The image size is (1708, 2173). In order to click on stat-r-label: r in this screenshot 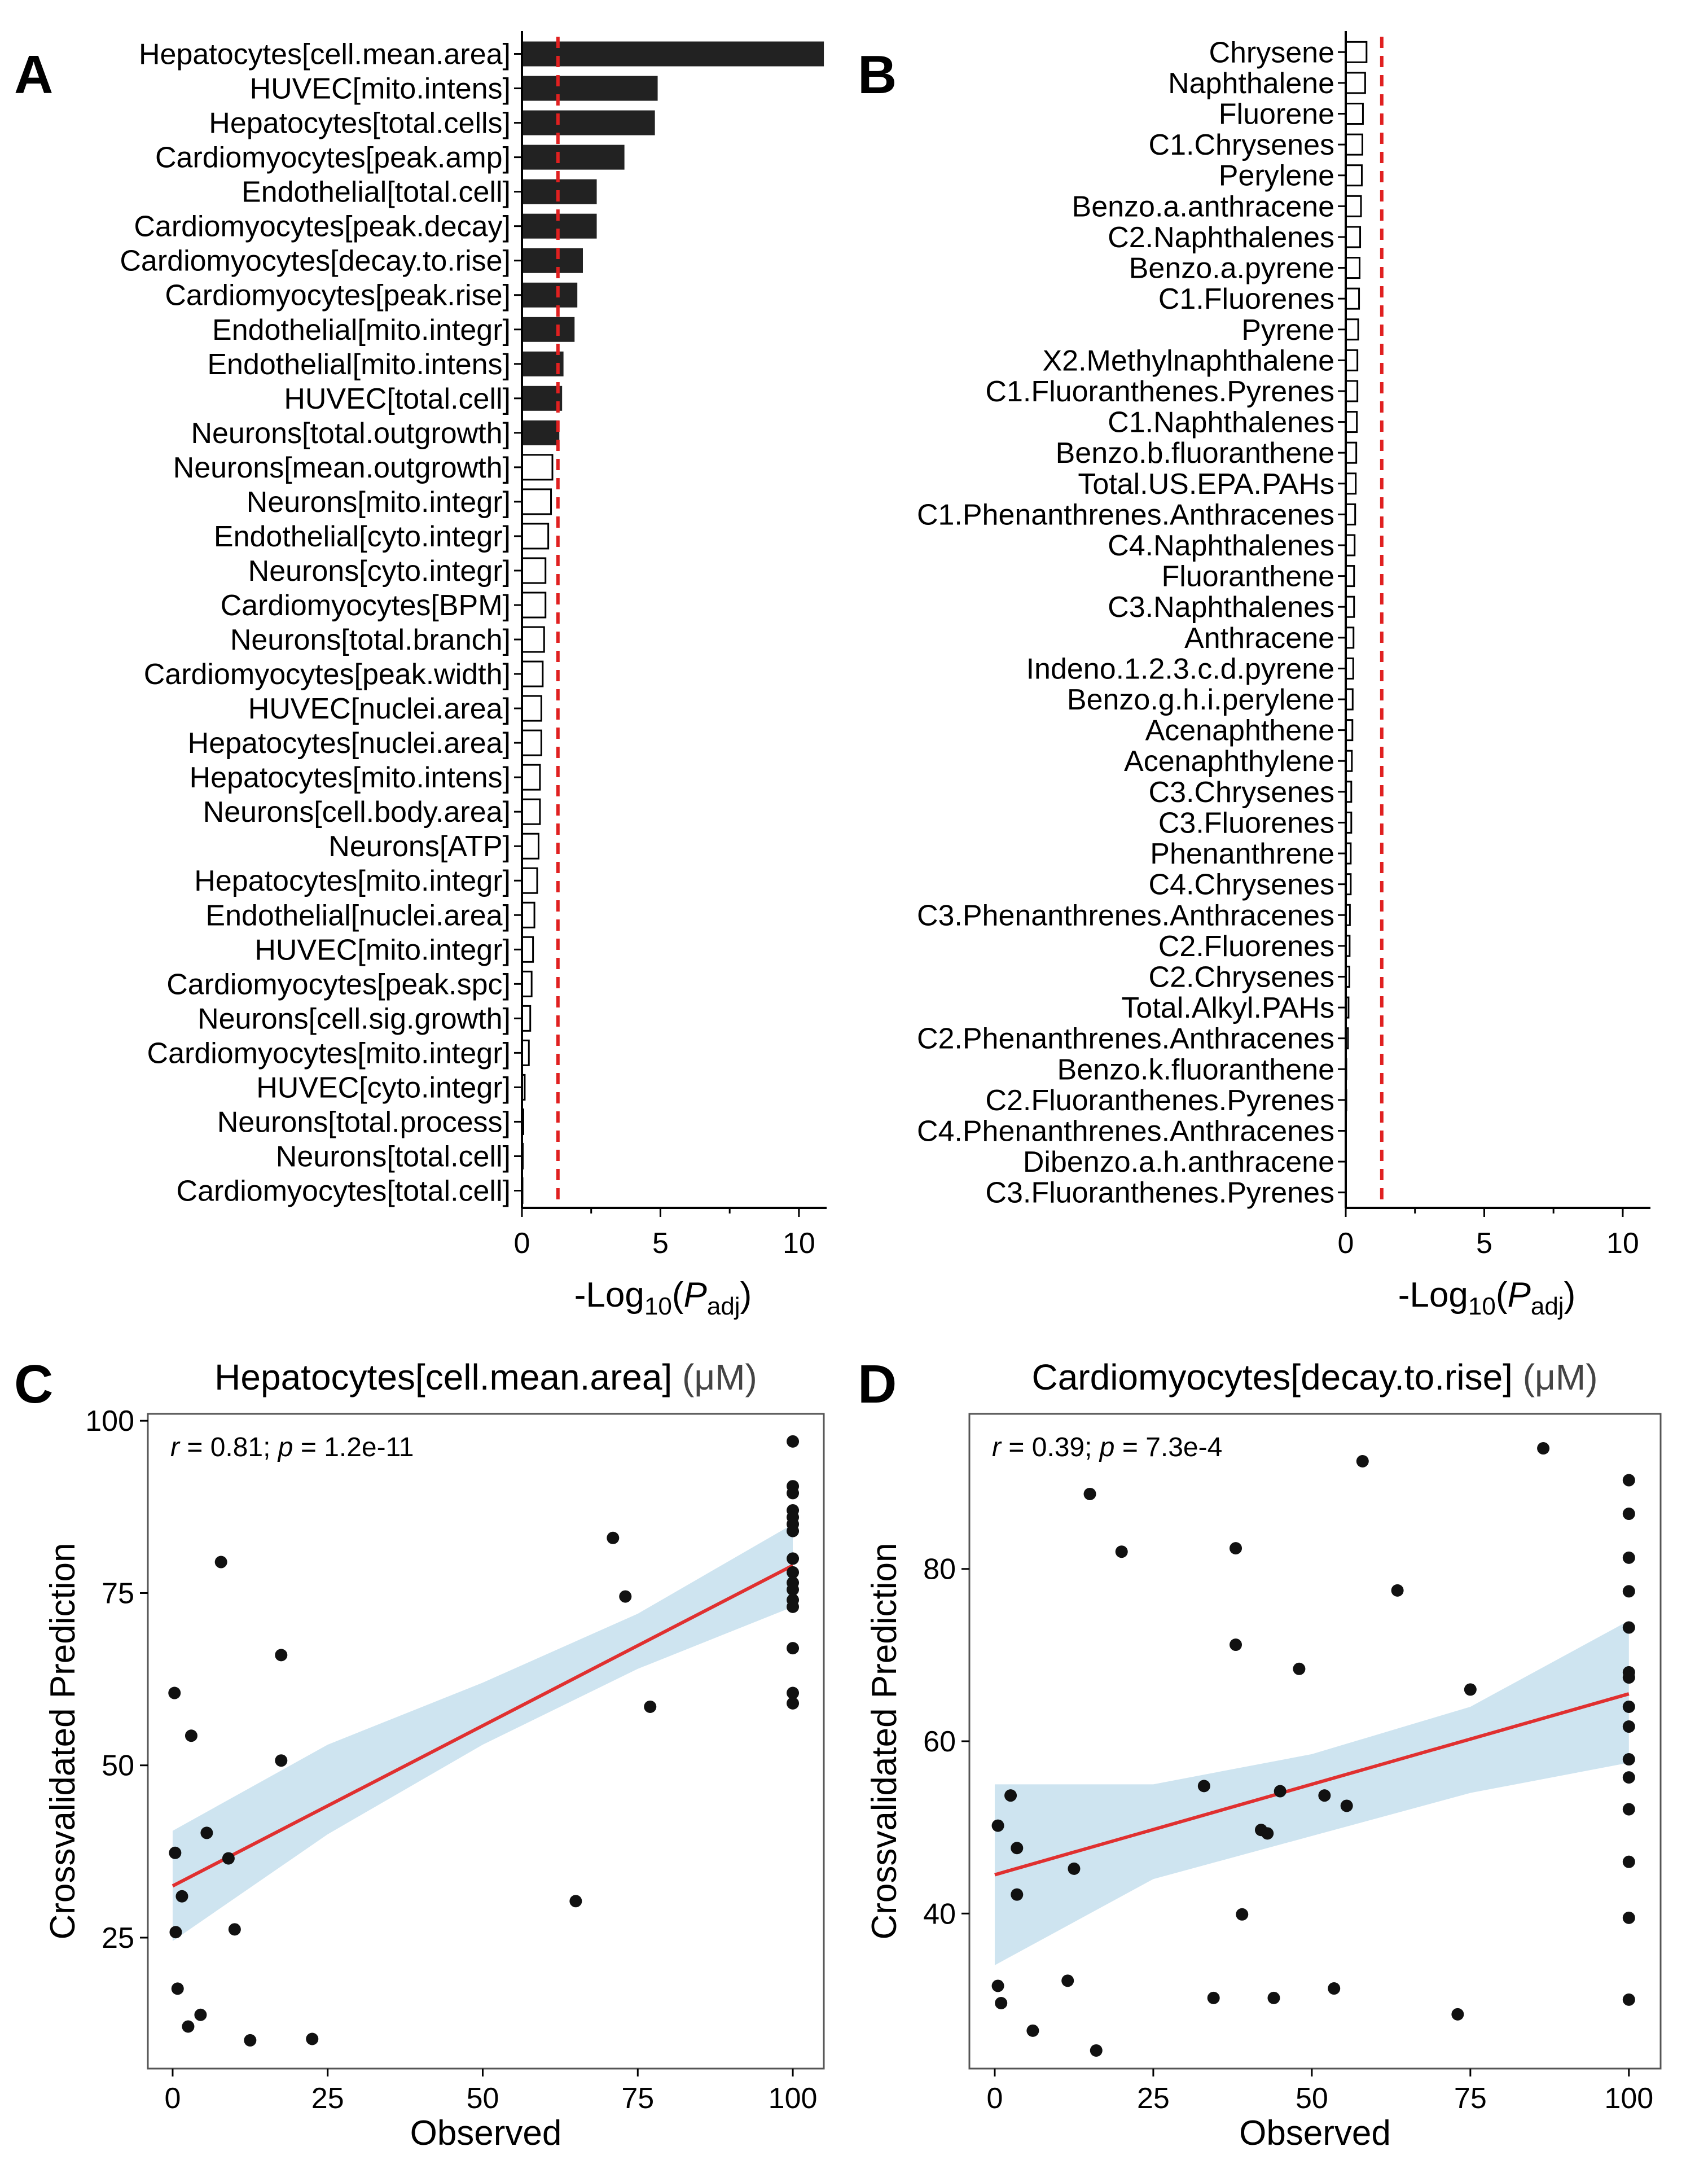, I will do `click(175, 1447)`.